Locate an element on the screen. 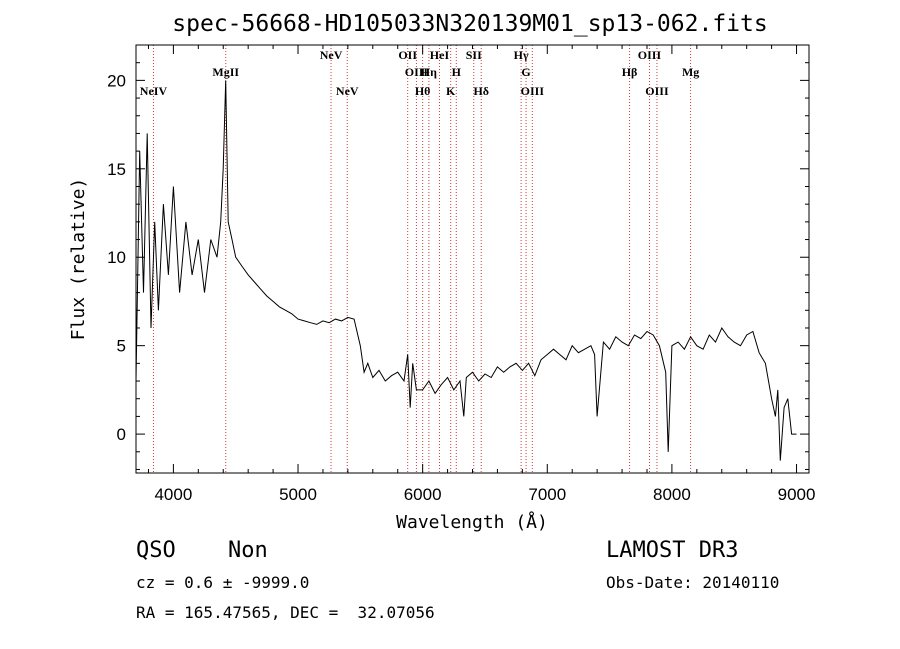 The height and width of the screenshot is (649, 900). line-marker-label: HeI is located at coordinates (440, 55).